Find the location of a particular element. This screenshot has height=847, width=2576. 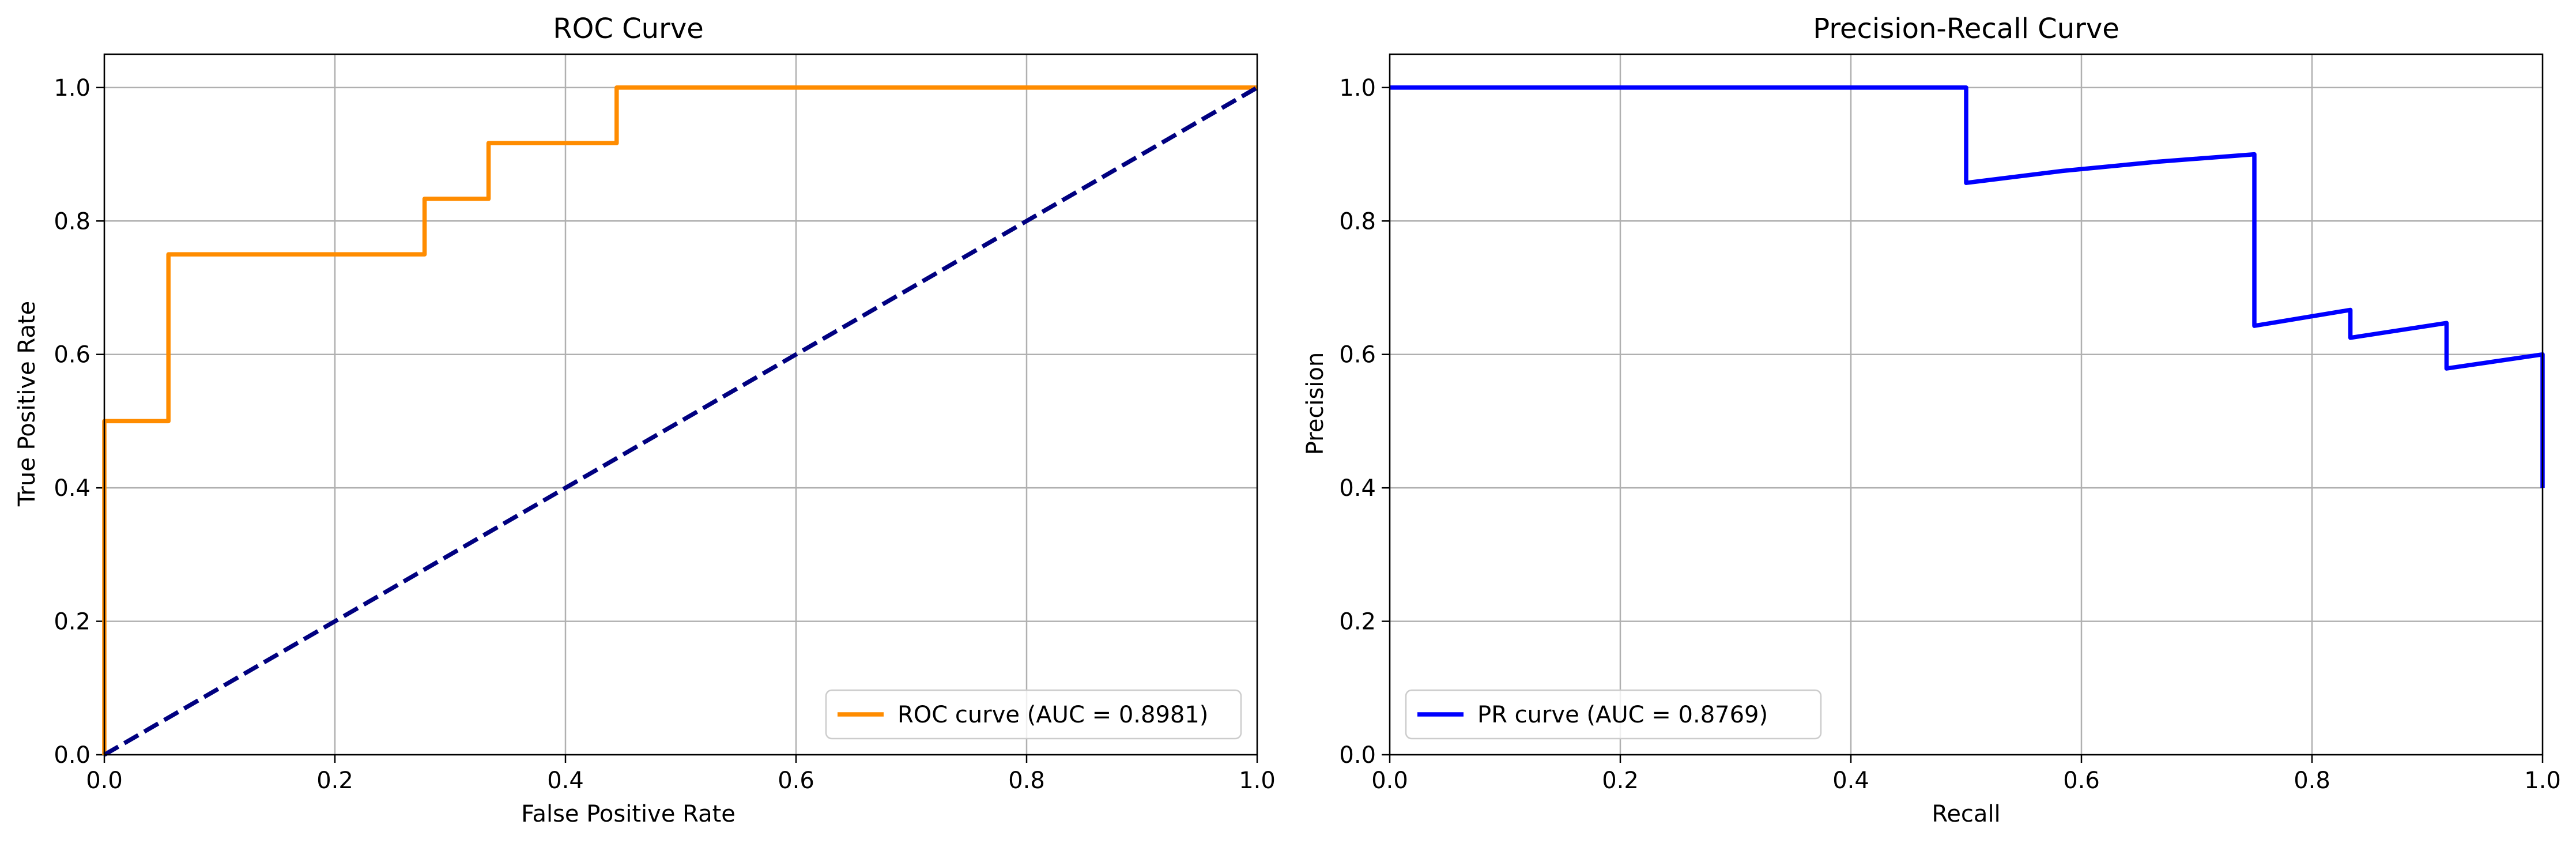

roc-y-tick-label: 0.2 is located at coordinates (72, 622).